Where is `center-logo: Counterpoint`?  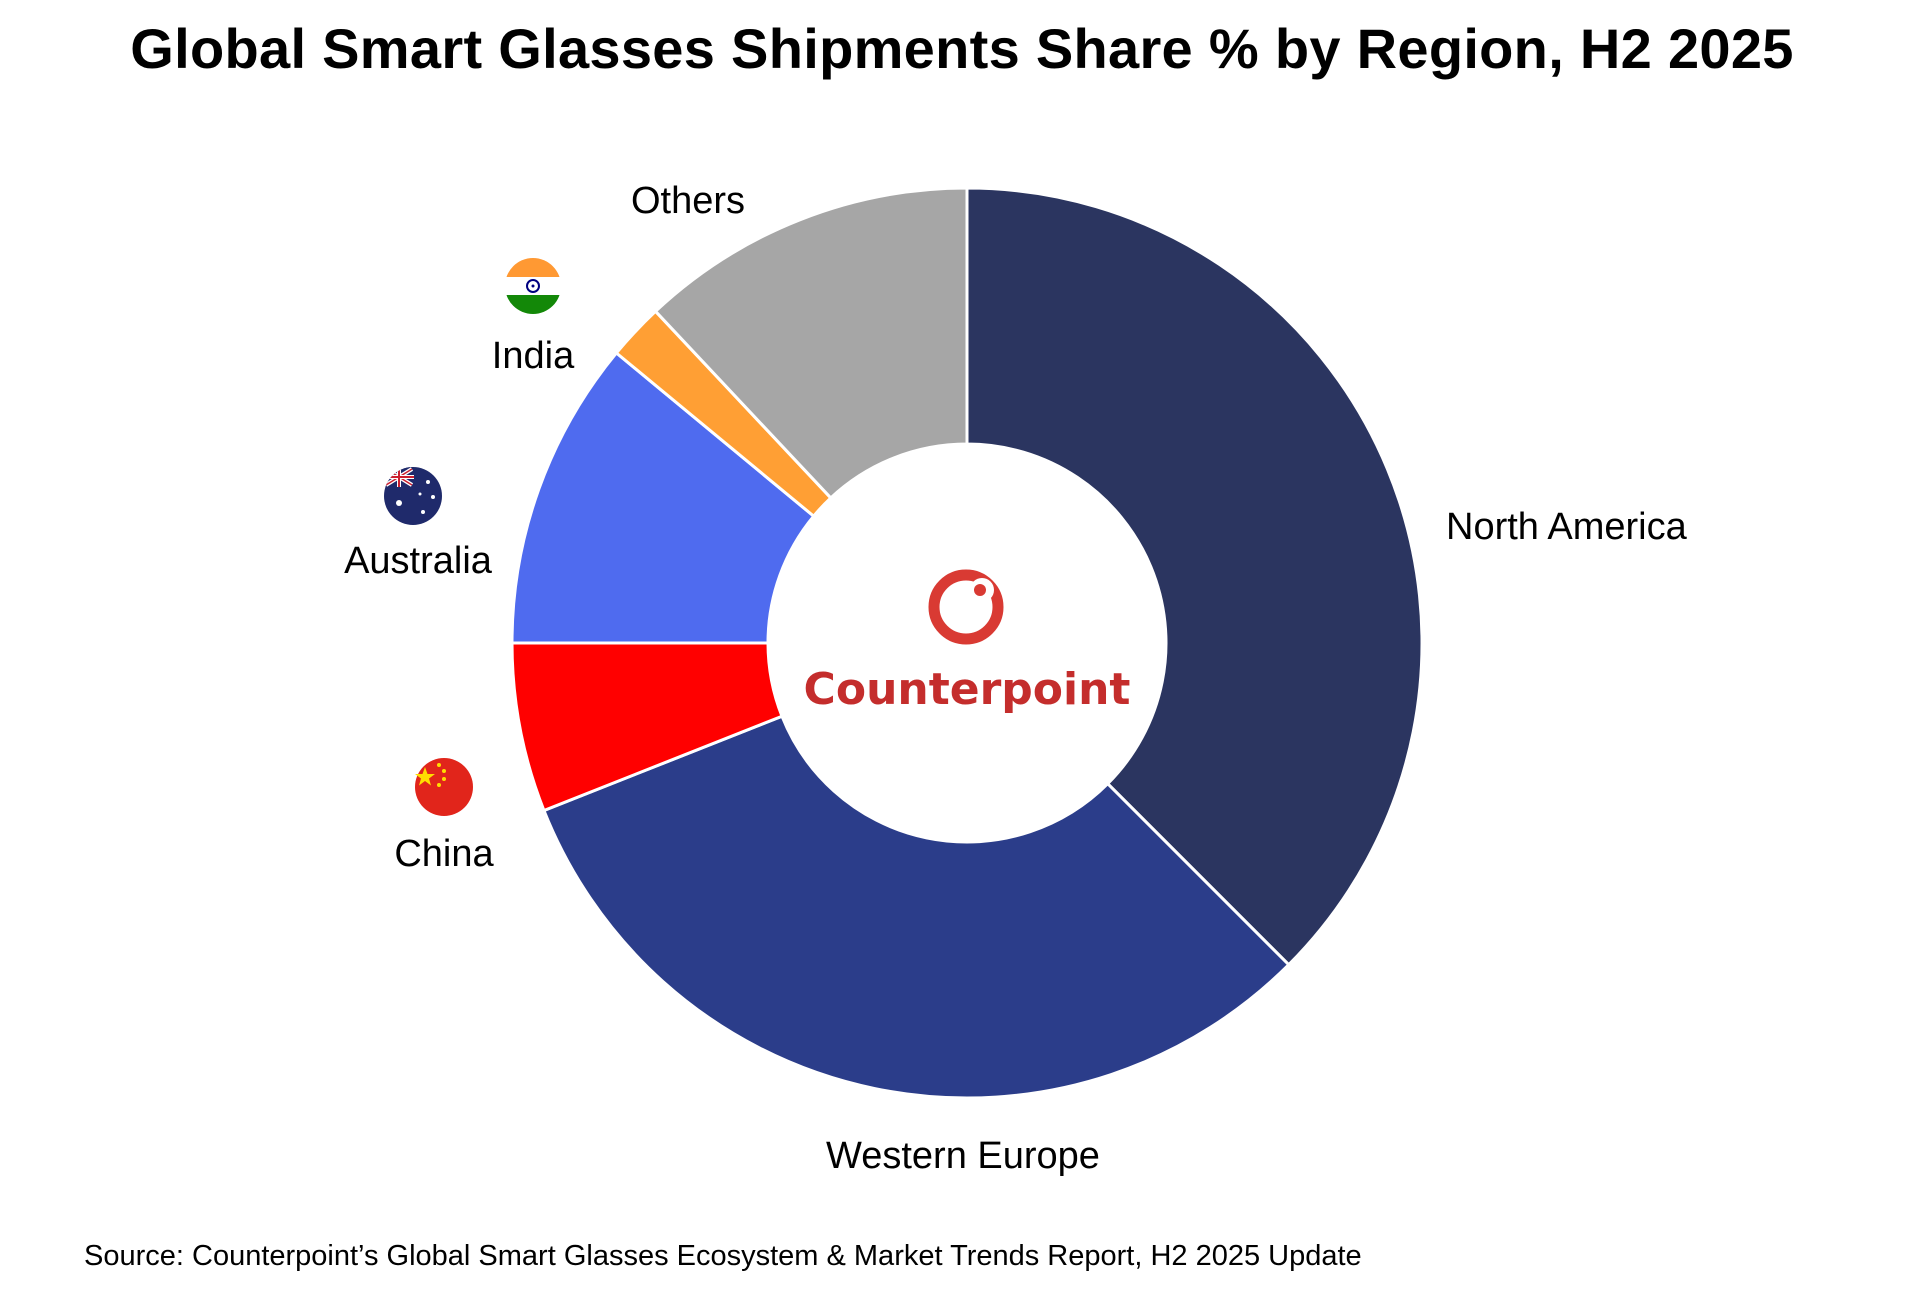
center-logo: Counterpoint is located at coordinates (967, 643).